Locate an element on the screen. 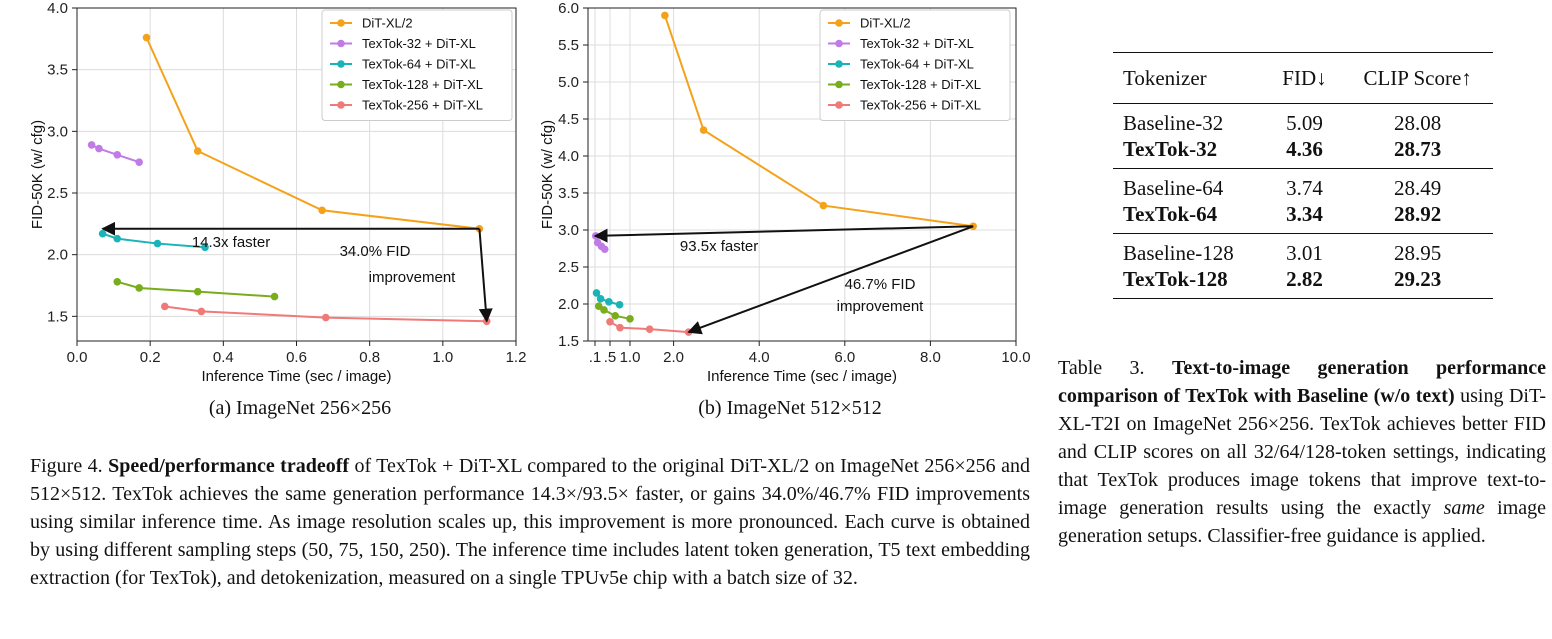  table-cell: Baseline-32 is located at coordinates (1173, 122).